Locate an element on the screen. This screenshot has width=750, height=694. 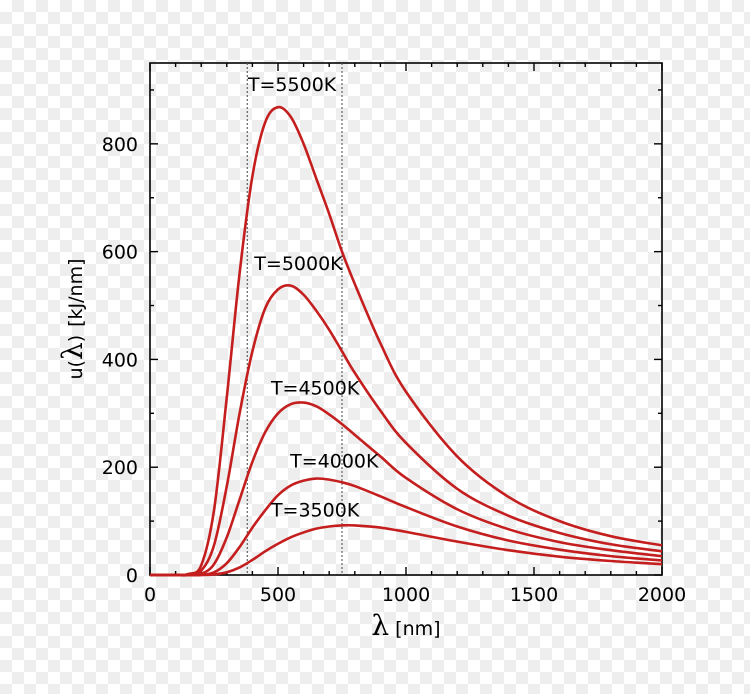
x-tick-label: 2000 is located at coordinates (662, 595).